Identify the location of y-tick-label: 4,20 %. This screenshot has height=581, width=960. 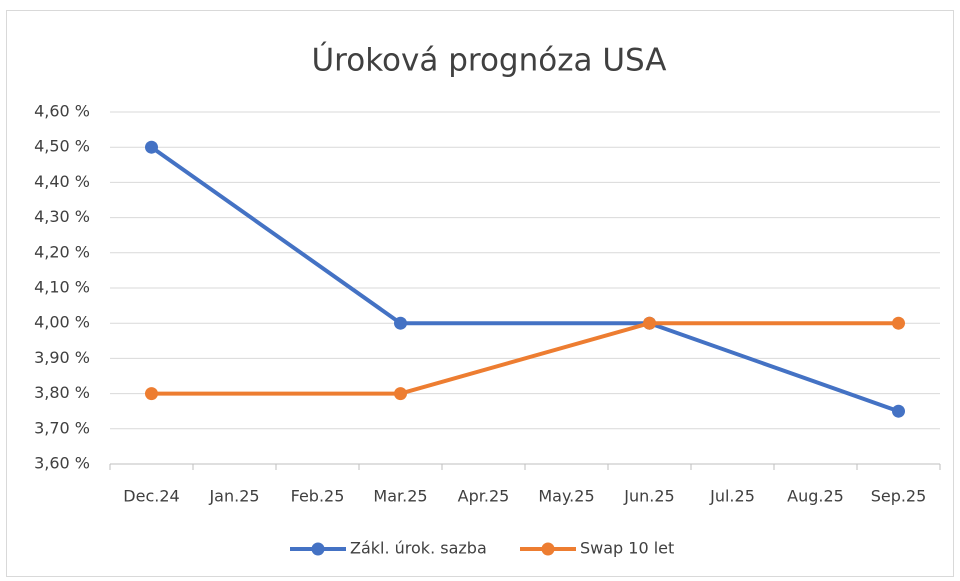
(62, 251).